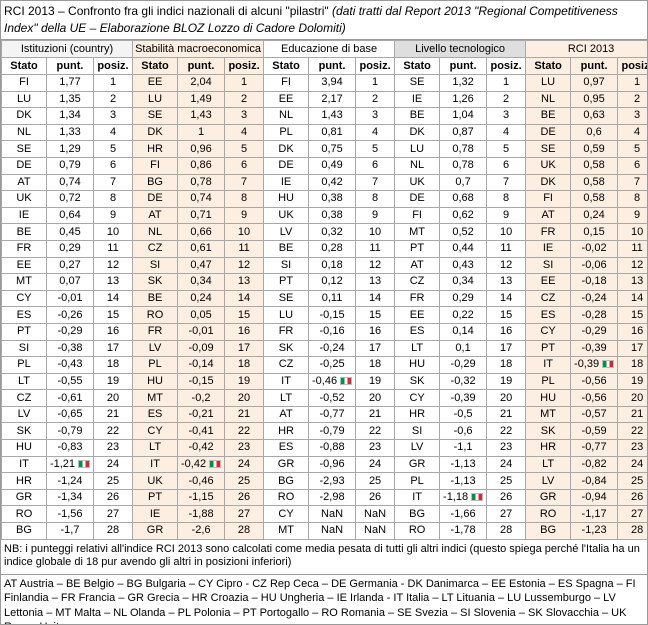  Describe the element at coordinates (506, 530) in the screenshot. I see `cell-text: 28` at that location.